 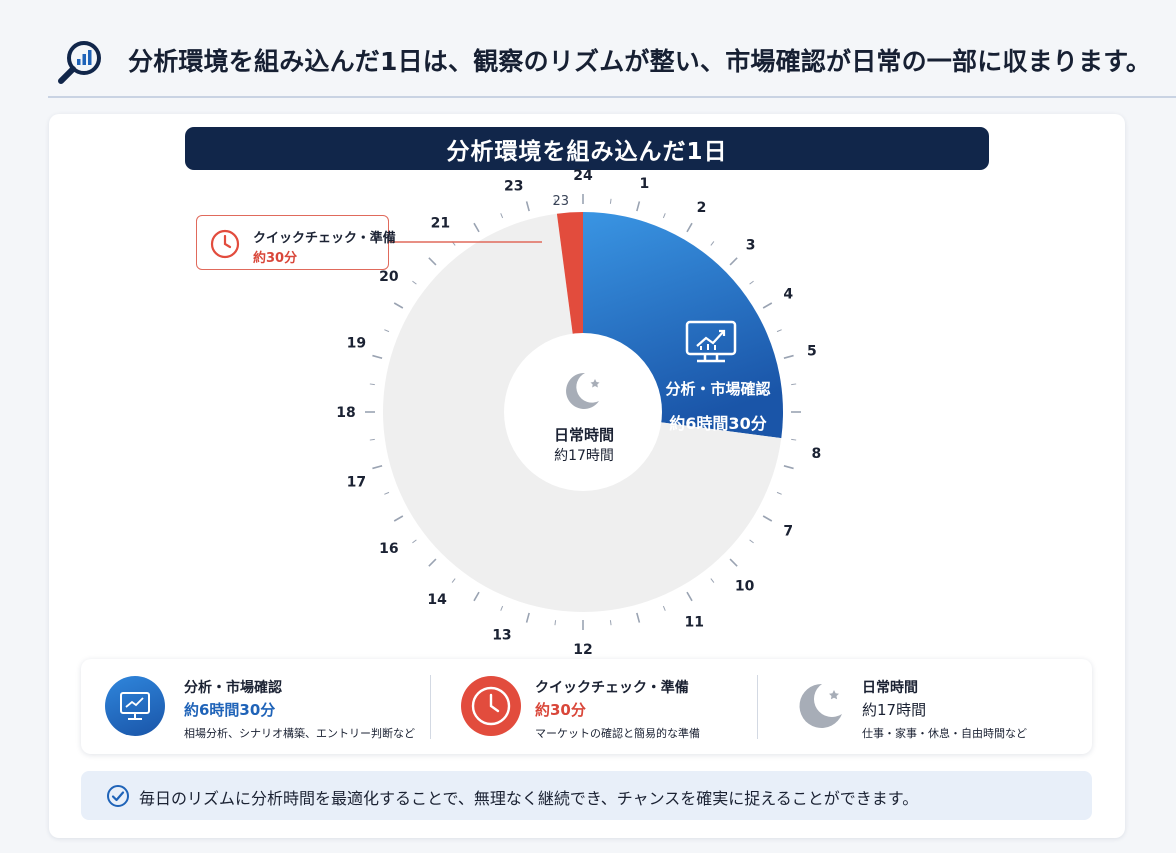 What do you see at coordinates (718, 389) in the screenshot?
I see `analysis-segment-label: 分析・市場確認` at bounding box center [718, 389].